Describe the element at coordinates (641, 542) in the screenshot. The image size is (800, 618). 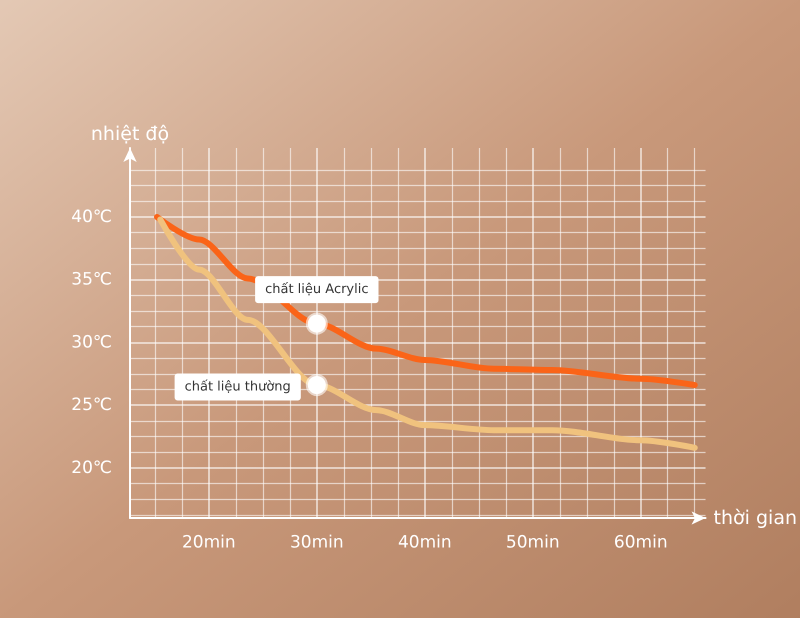
I see `x-tick-label: 60min` at that location.